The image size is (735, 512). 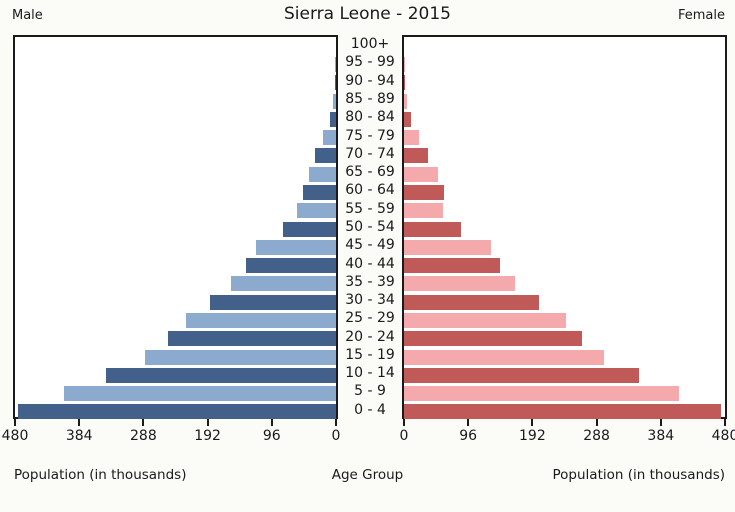 I want to click on age-label: 80 - 84, so click(x=370, y=117).